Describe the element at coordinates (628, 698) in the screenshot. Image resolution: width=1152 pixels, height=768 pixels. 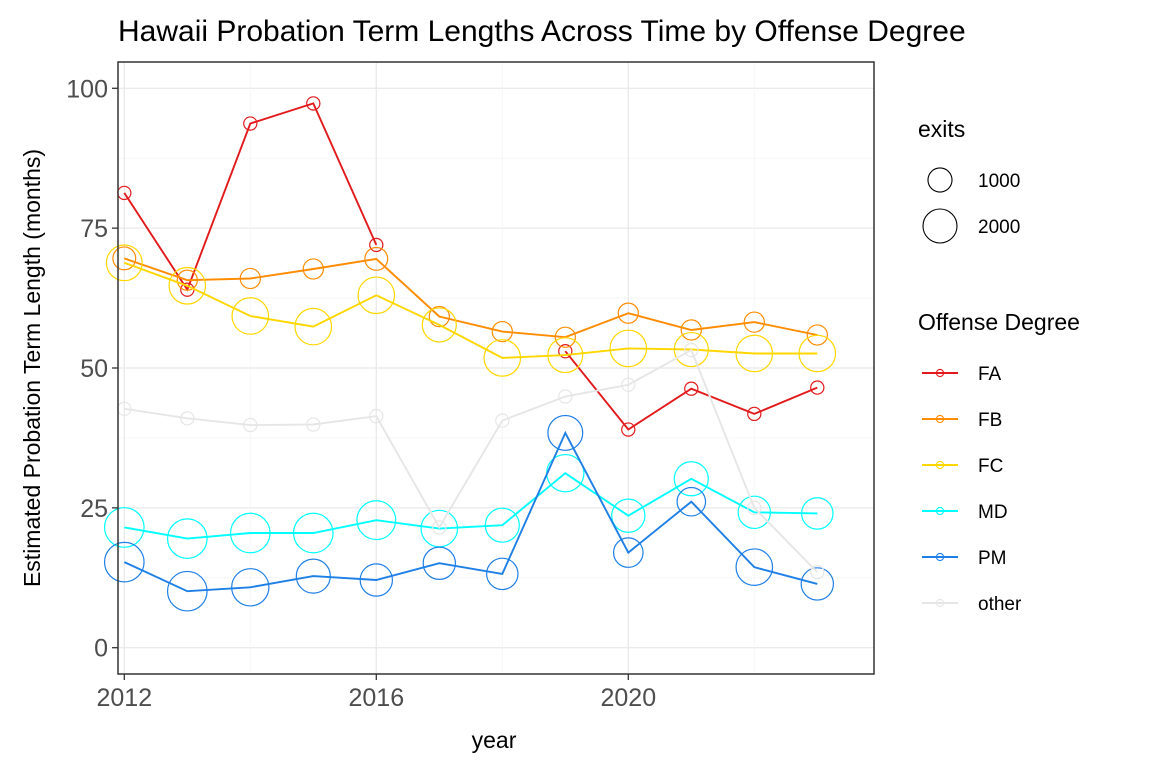
I see `x-tick-label: 2020` at that location.